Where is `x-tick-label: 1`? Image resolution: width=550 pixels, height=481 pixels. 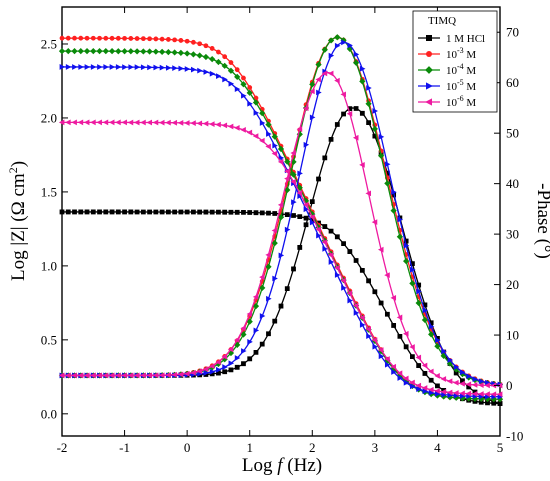 x-tick-label: 1 is located at coordinates (249, 447).